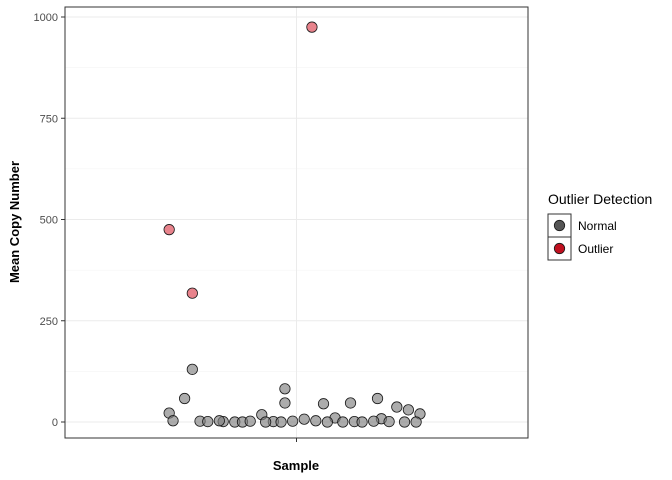 Image resolution: width=672 pixels, height=480 pixels. Describe the element at coordinates (49, 322) in the screenshot. I see `y-tick-label: 250` at that location.